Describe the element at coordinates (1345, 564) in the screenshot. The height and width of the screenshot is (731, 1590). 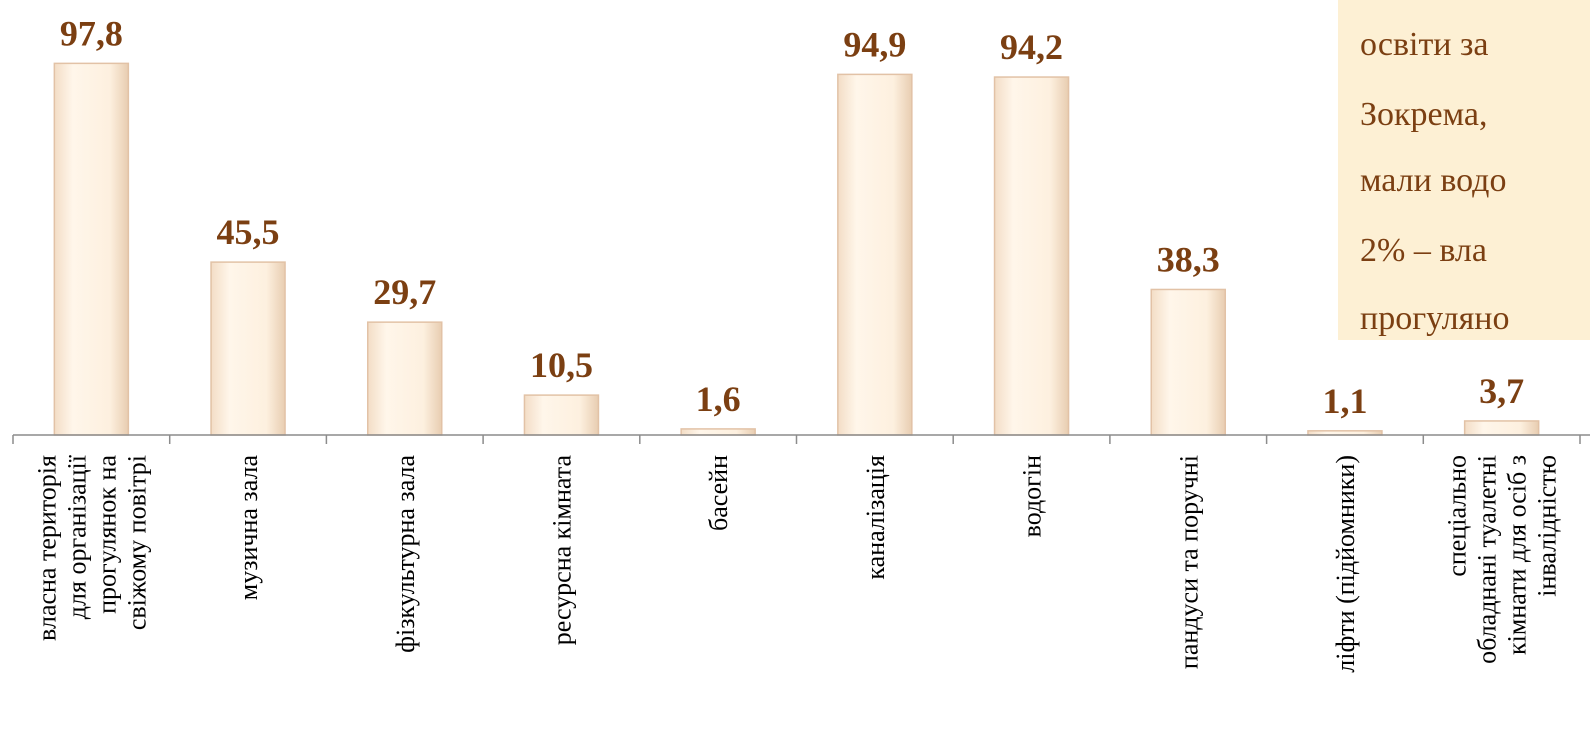
I see `x-tick-label: ліфти (підйомники)` at that location.